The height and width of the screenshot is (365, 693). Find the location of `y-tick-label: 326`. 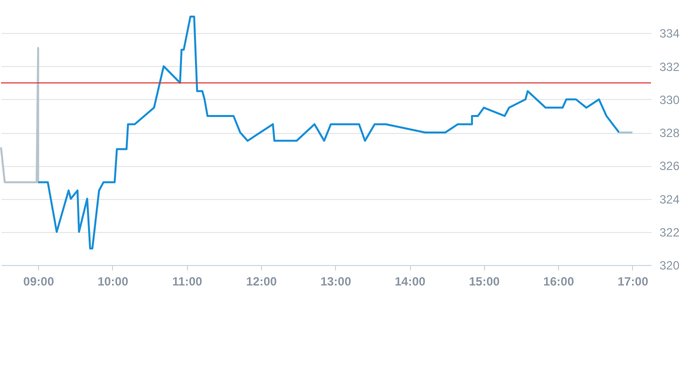

y-tick-label: 326 is located at coordinates (670, 166).